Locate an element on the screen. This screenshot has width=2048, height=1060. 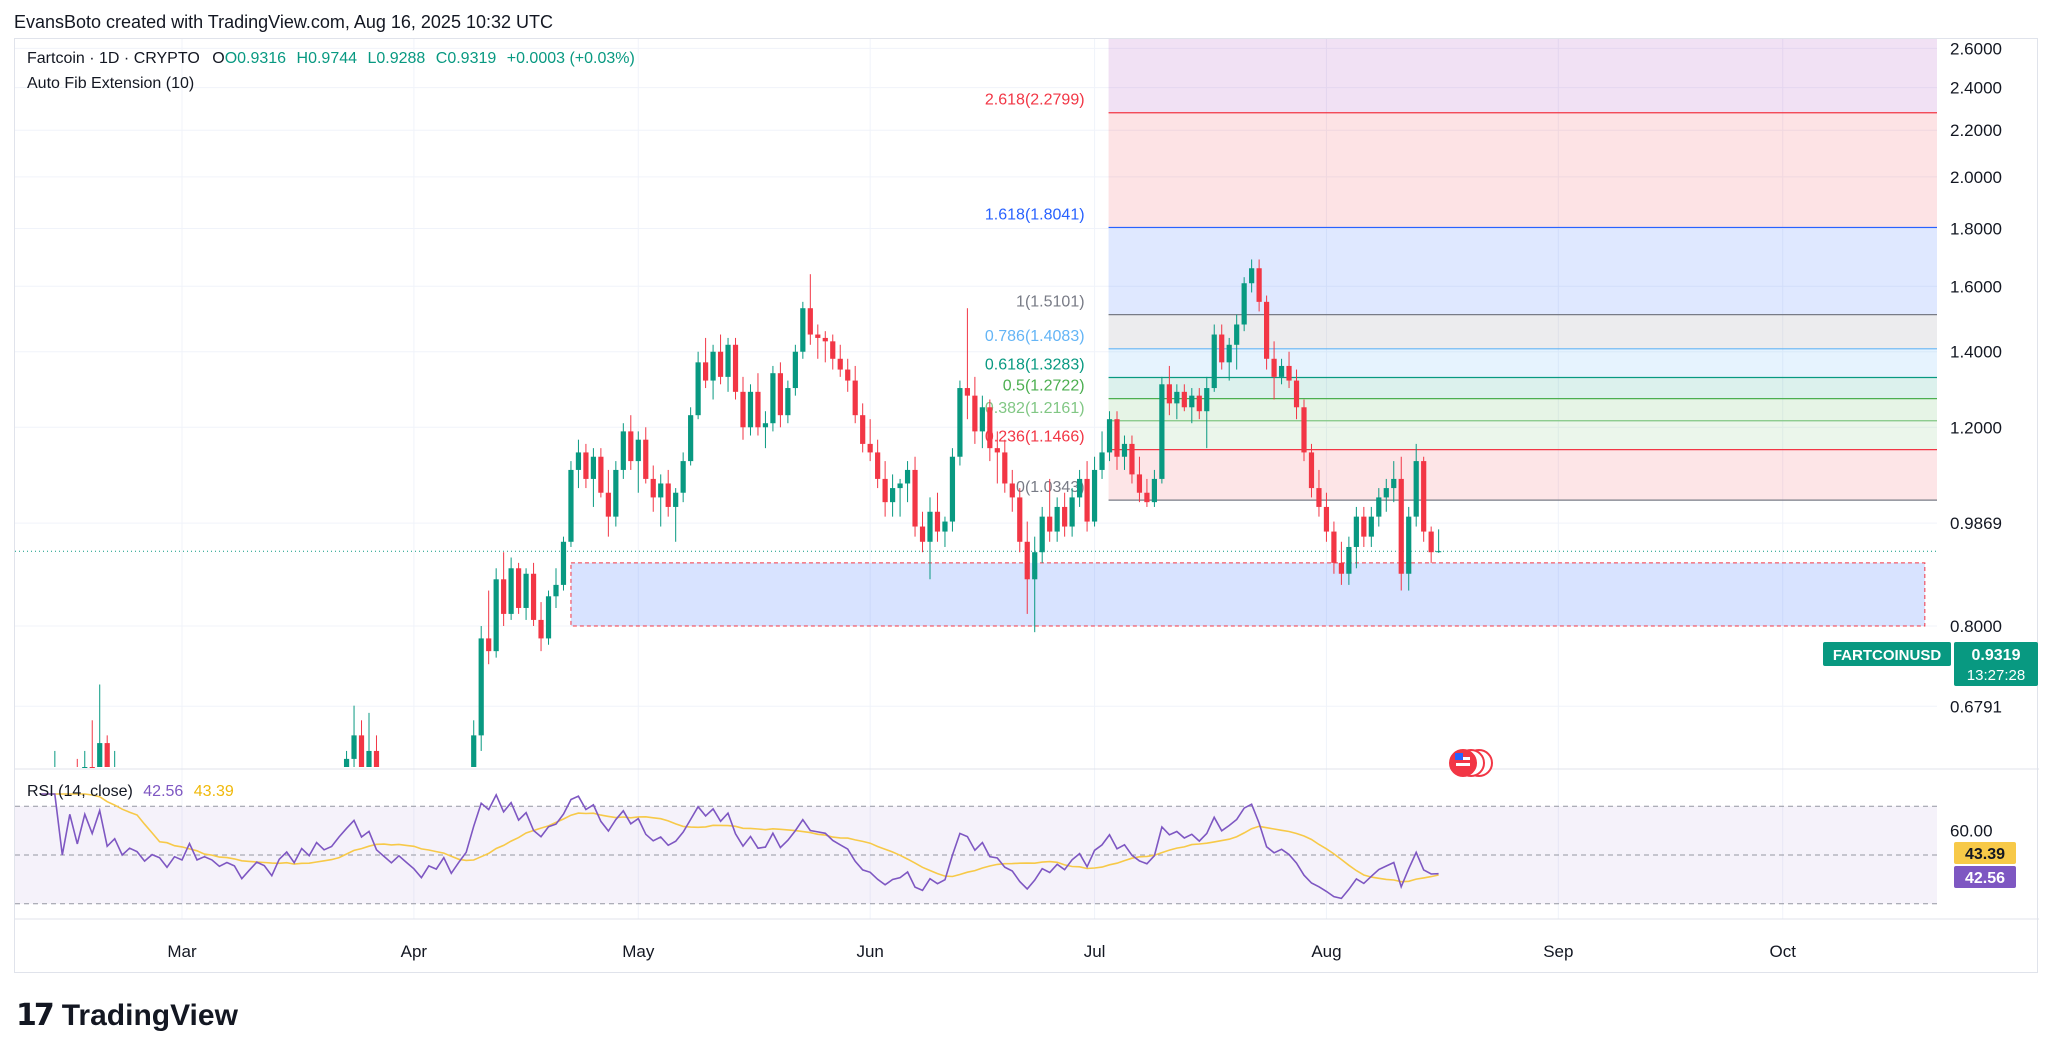
x-tick-jun: Jun is located at coordinates (869, 951).